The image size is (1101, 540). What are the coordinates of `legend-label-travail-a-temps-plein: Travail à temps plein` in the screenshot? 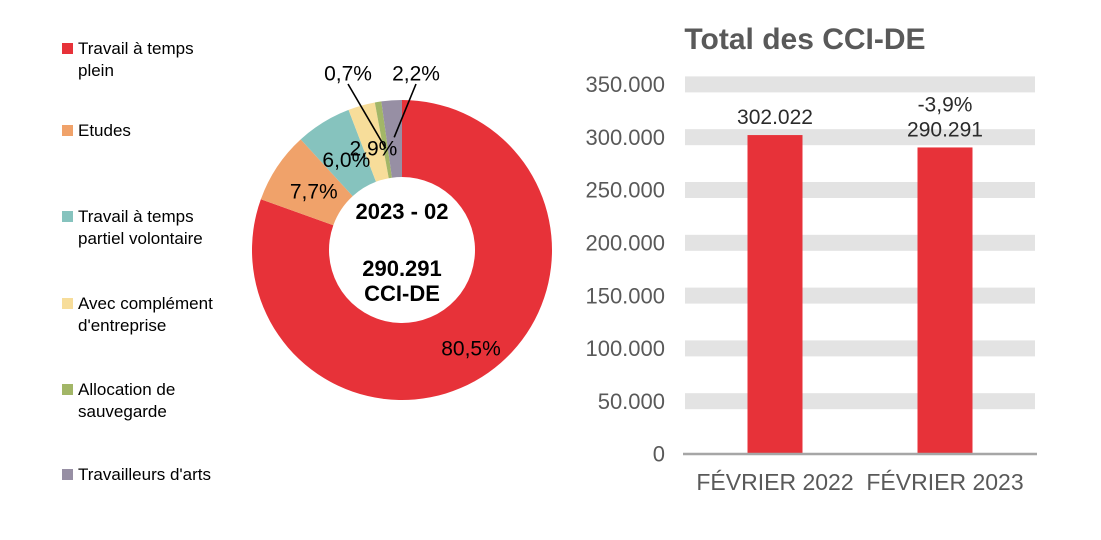 It's located at (136, 59).